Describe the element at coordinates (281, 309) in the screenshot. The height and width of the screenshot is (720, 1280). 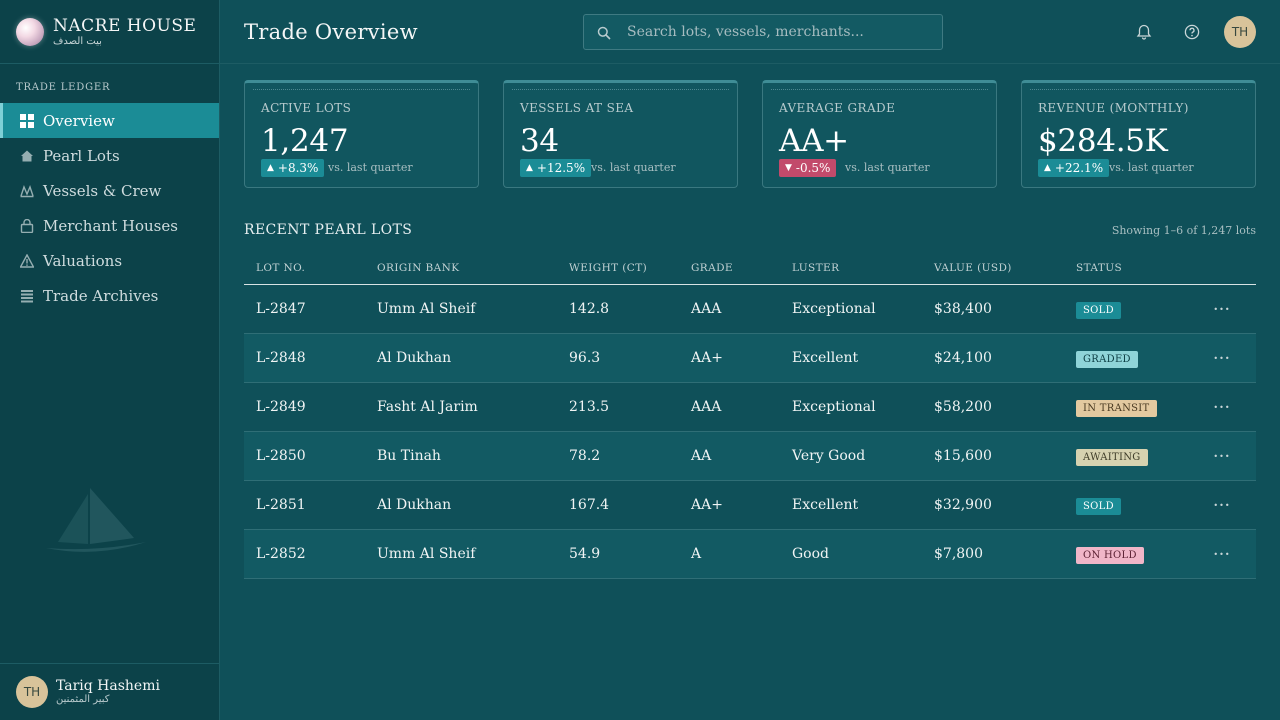
I see `cell-lot-number: L-2847` at that location.